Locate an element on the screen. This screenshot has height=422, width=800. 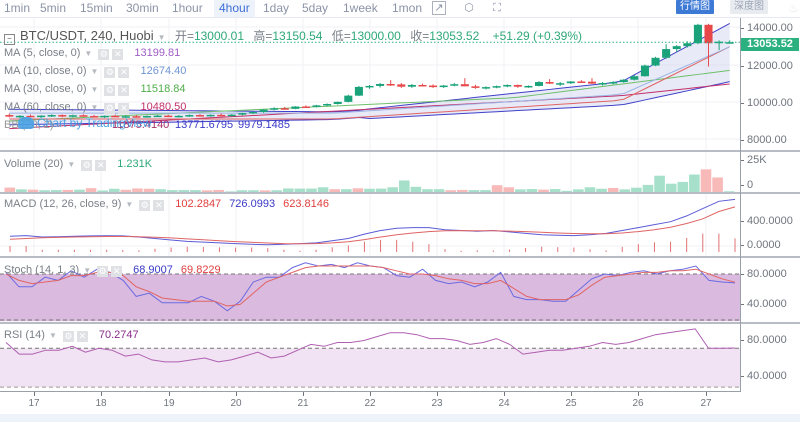
rsi-pane is located at coordinates (370, 358).